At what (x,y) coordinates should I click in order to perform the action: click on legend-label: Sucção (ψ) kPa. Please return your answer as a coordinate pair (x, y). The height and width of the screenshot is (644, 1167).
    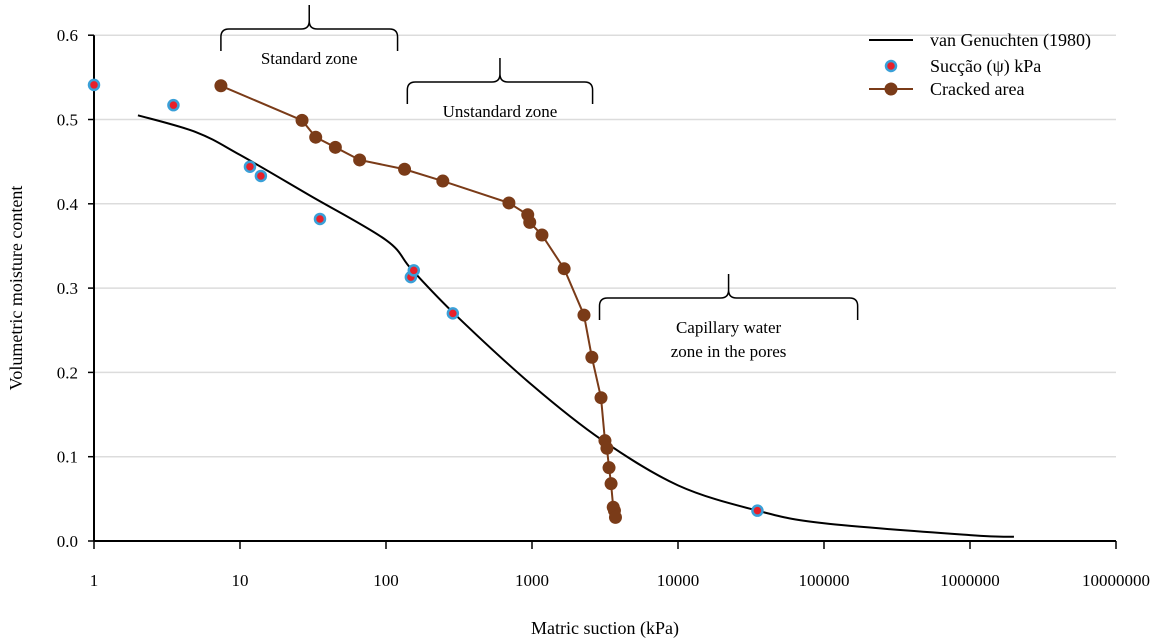
    Looking at the image, I should click on (985, 66).